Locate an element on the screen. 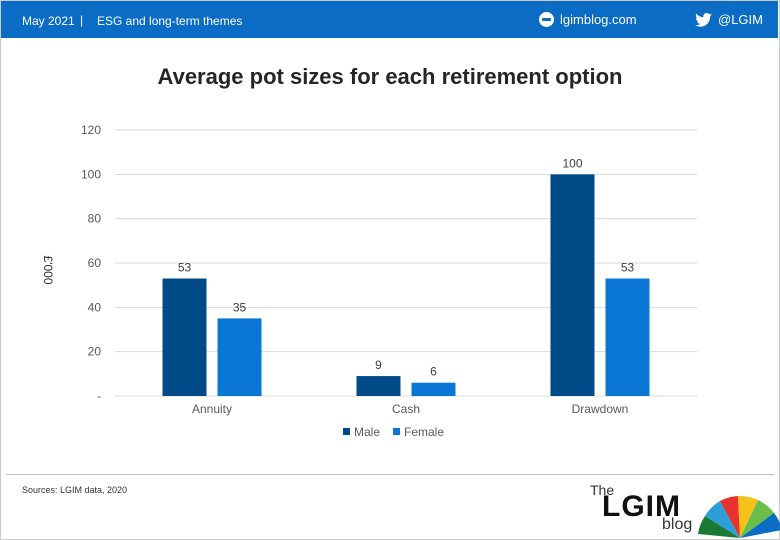  data-label: 9 is located at coordinates (378, 365).